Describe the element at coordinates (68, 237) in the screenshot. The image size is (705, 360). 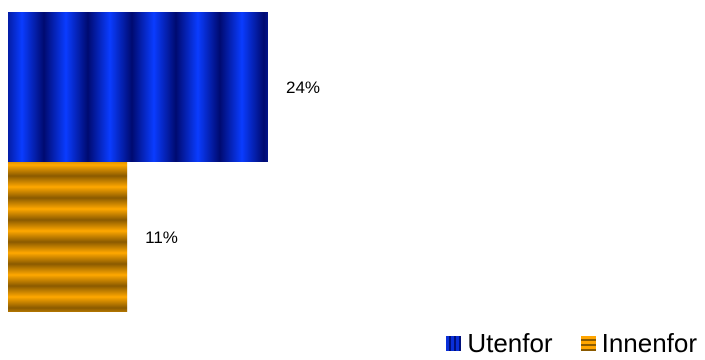
I see `bar-innenfor` at that location.